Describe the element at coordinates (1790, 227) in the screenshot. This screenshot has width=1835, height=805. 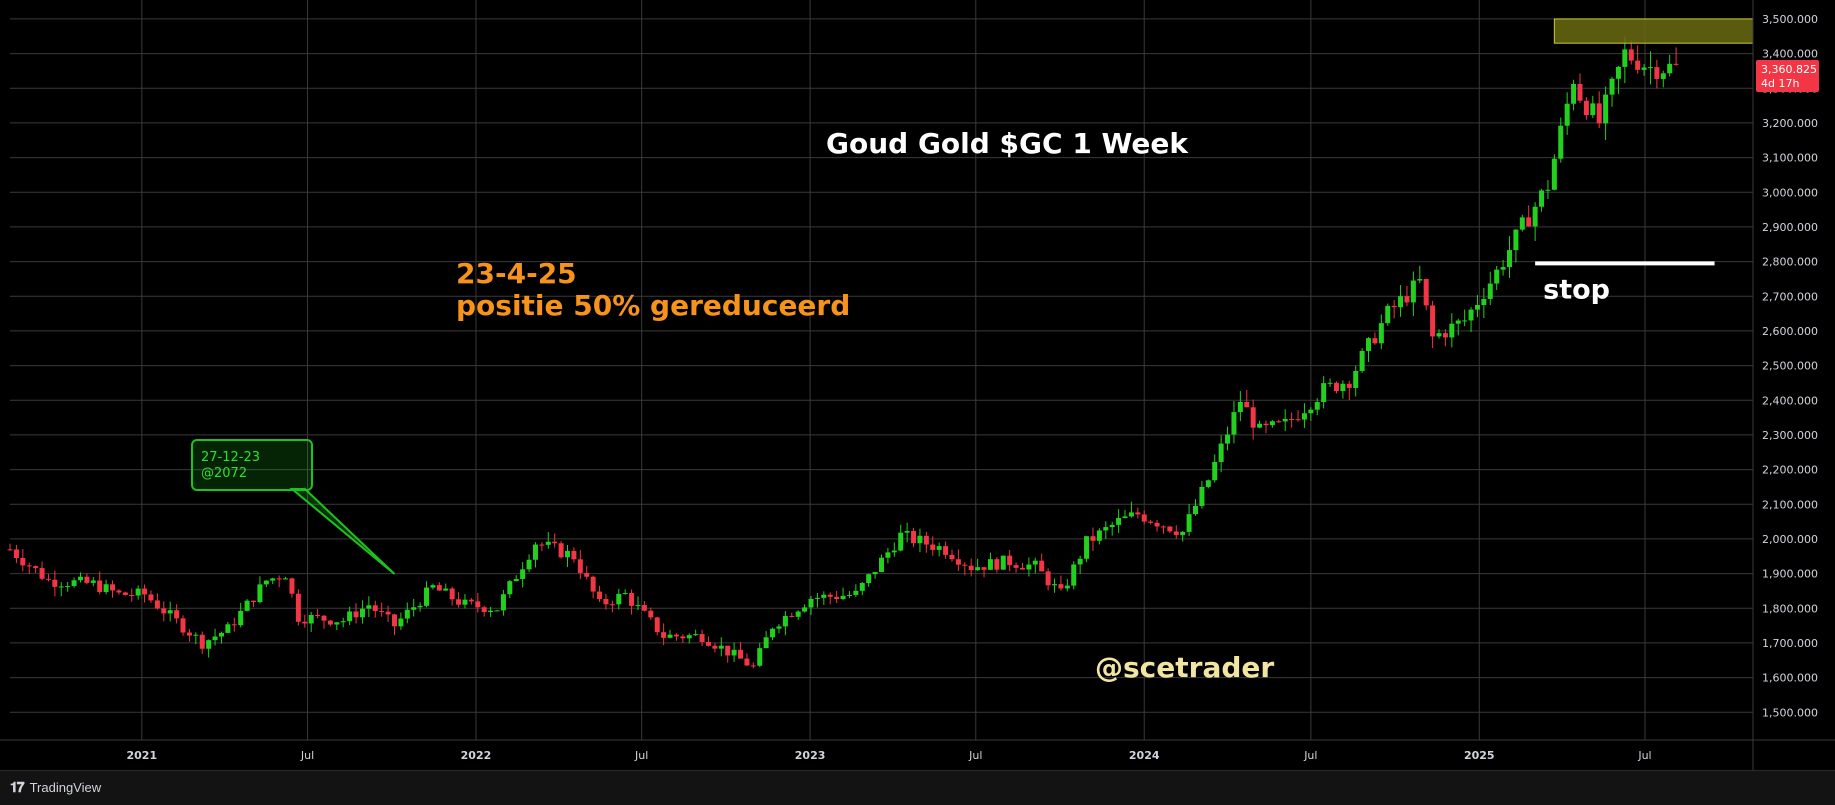
I see `y-tick-label: 2,900.000` at that location.